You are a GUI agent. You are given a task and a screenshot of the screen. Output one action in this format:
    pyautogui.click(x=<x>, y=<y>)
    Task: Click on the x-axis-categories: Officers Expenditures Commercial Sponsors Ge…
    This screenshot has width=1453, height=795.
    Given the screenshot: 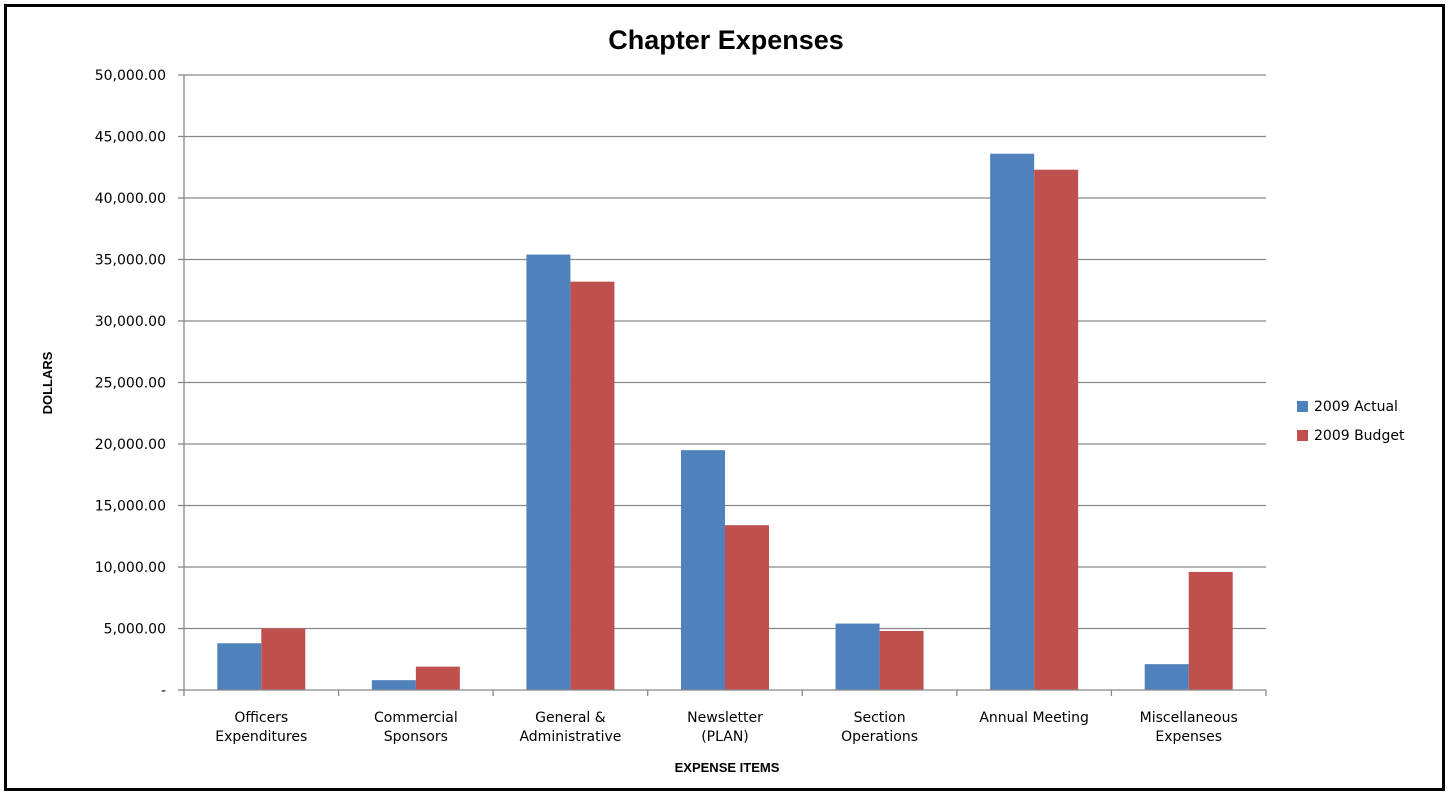 What is the action you would take?
    pyautogui.click(x=726, y=727)
    